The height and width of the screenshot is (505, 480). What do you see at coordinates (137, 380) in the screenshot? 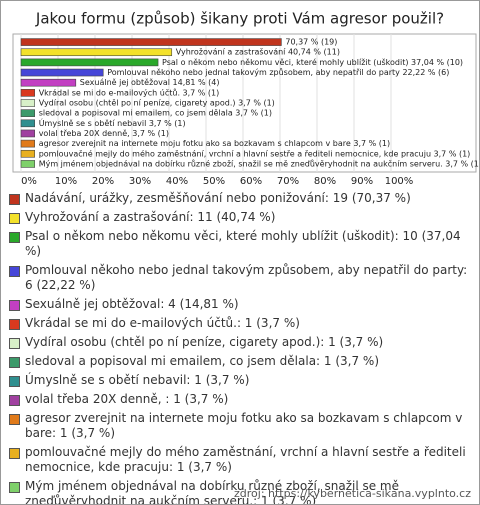
I see `legend-label: Úmyslně se s obětí nebavil: 1 (3,7 %)` at bounding box center [137, 380].